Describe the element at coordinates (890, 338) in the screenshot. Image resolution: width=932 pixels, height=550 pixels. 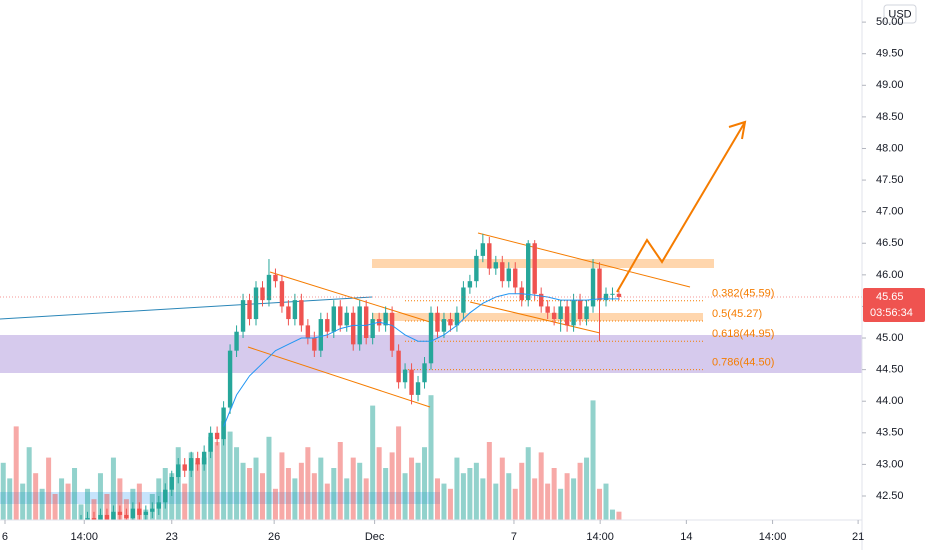
I see `y-tick-label: 45.00` at that location.